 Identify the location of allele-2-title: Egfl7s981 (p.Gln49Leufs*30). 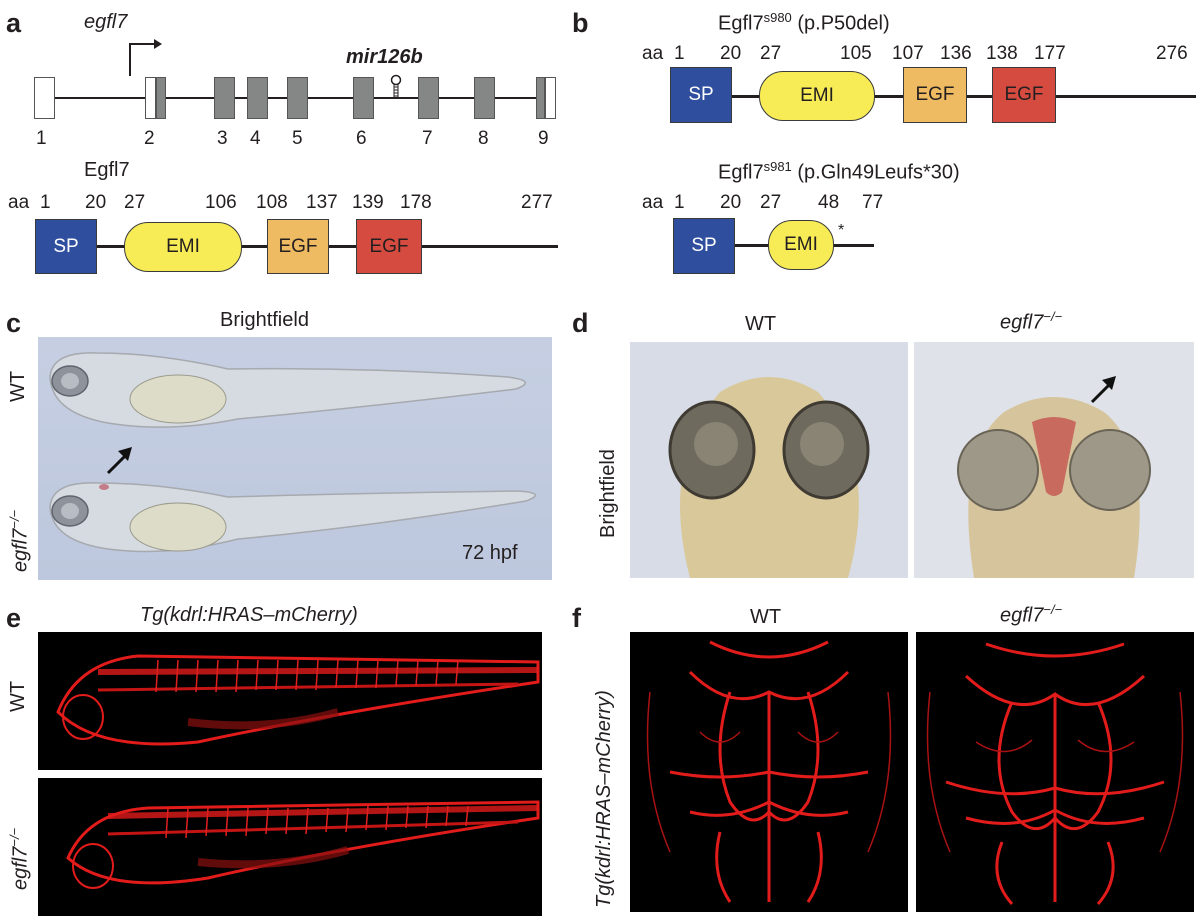
(839, 171).